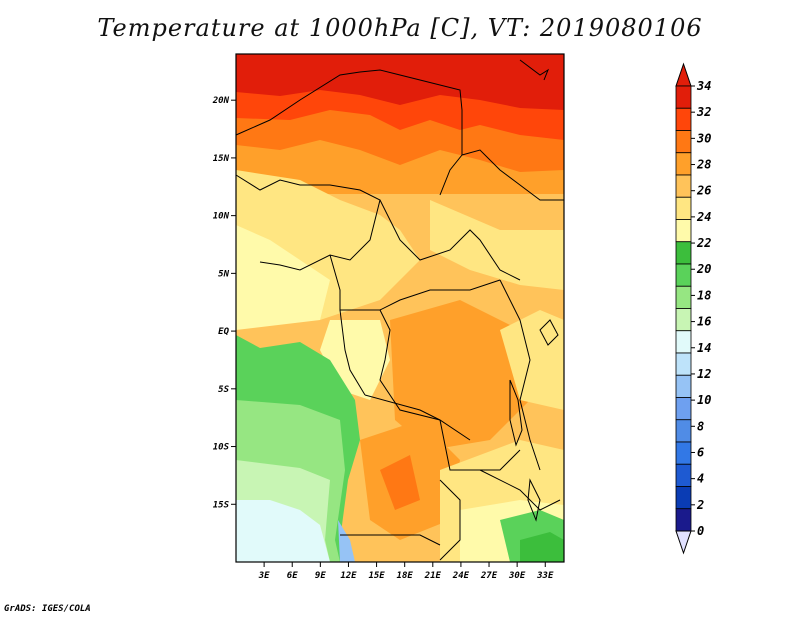 The height and width of the screenshot is (618, 800). I want to click on lat-tick-label: 20N, so click(221, 101).